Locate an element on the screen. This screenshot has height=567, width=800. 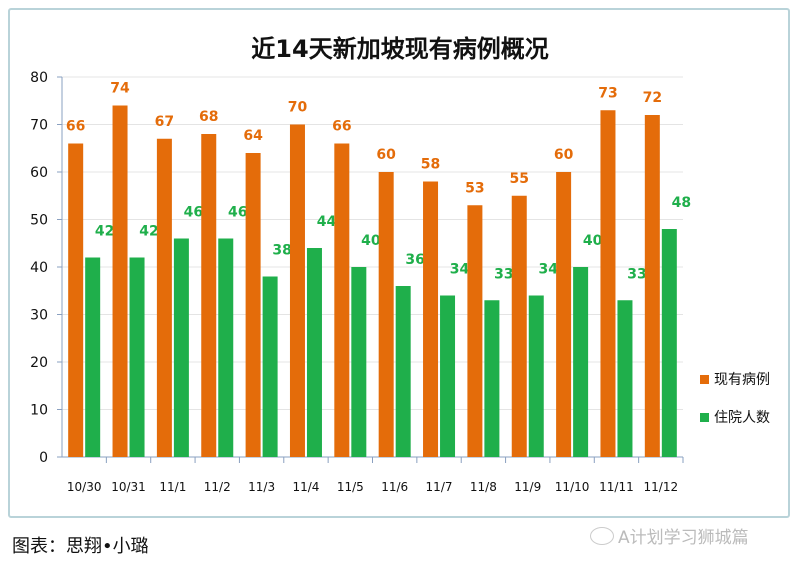
y-tick-label: 80 is located at coordinates (39, 78).